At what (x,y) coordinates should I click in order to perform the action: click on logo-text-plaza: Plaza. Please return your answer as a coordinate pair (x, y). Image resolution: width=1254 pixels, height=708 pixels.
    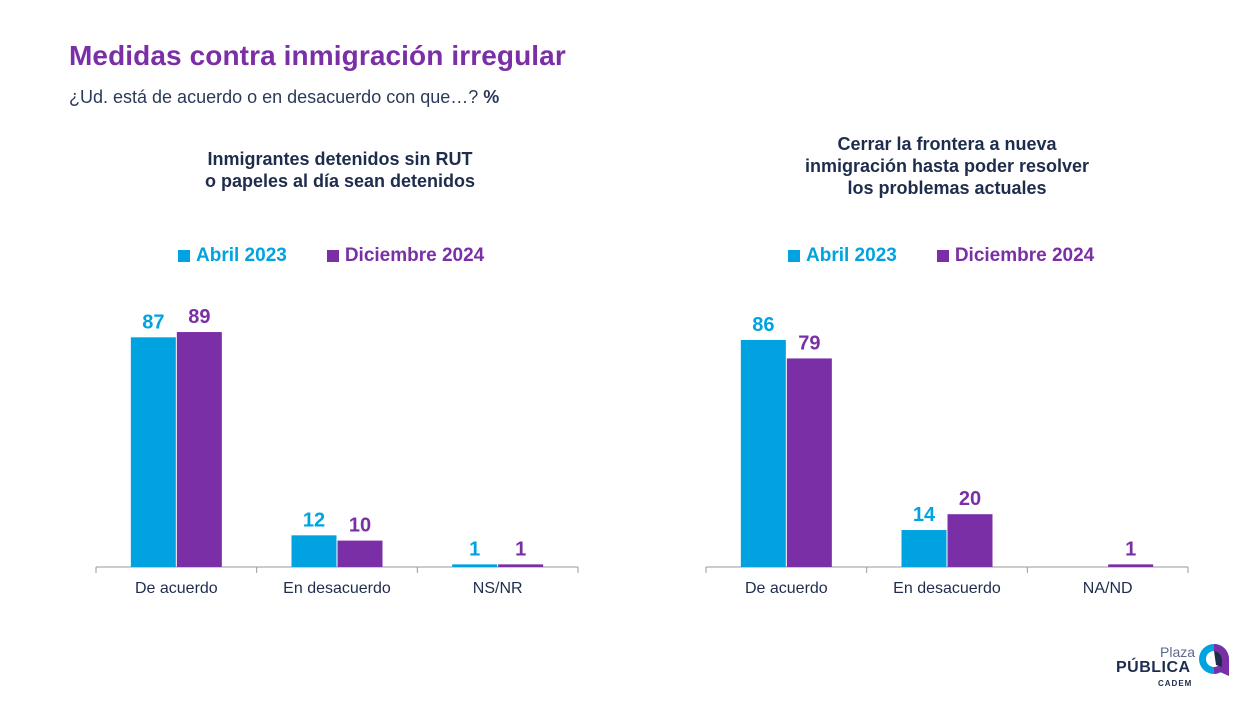
    Looking at the image, I should click on (1178, 652).